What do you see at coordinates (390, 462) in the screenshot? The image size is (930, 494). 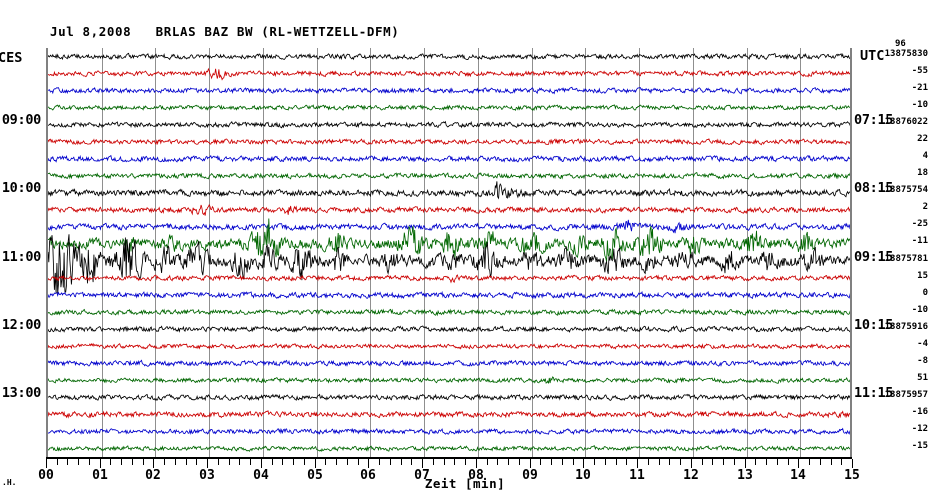 I see `x-tick-minor-6.4` at bounding box center [390, 462].